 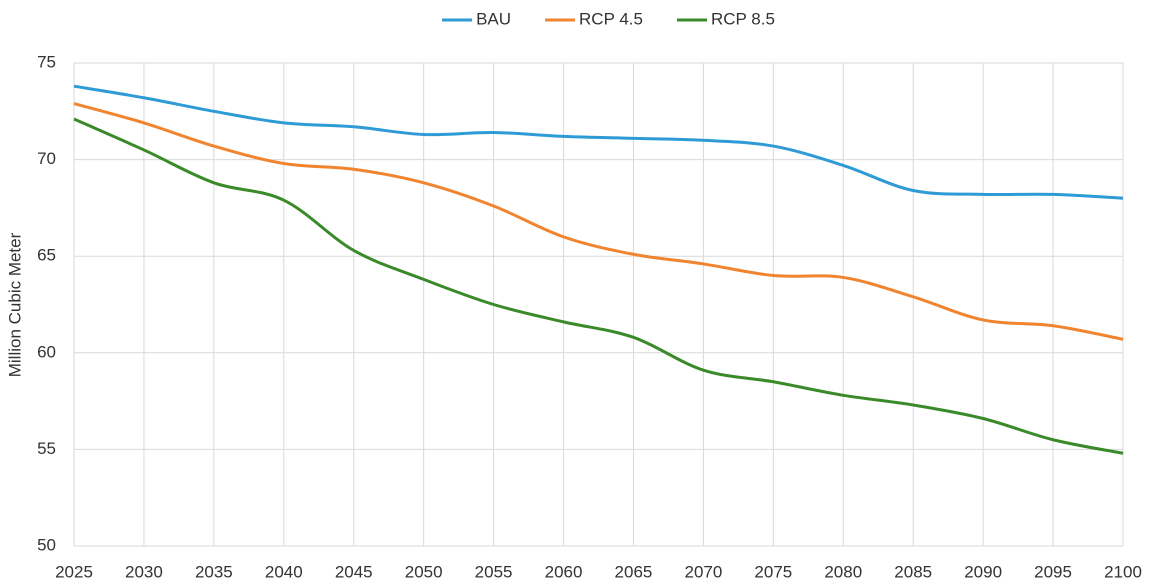 I want to click on x-tick-label: 2030, so click(x=144, y=571).